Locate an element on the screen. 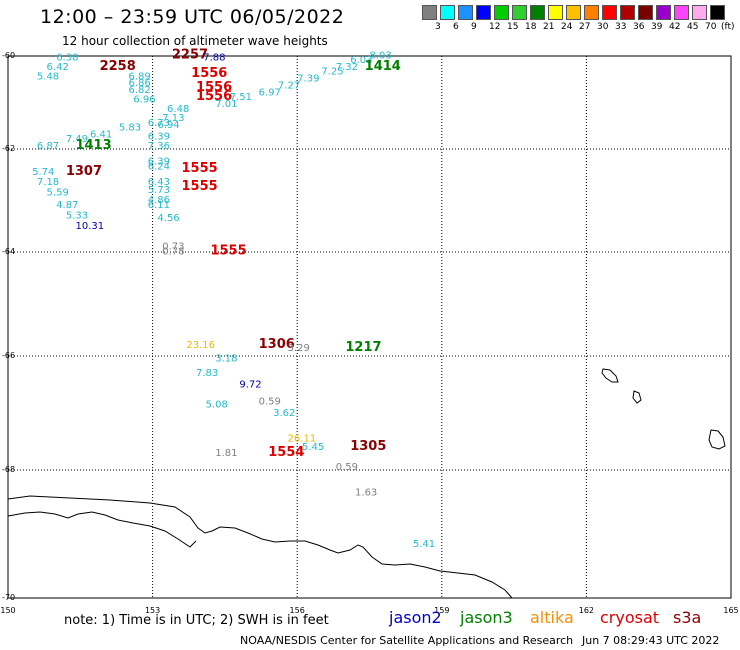 Image resolution: width=740 pixels, height=650 pixels. wave-height-label: 7.83 is located at coordinates (207, 373).